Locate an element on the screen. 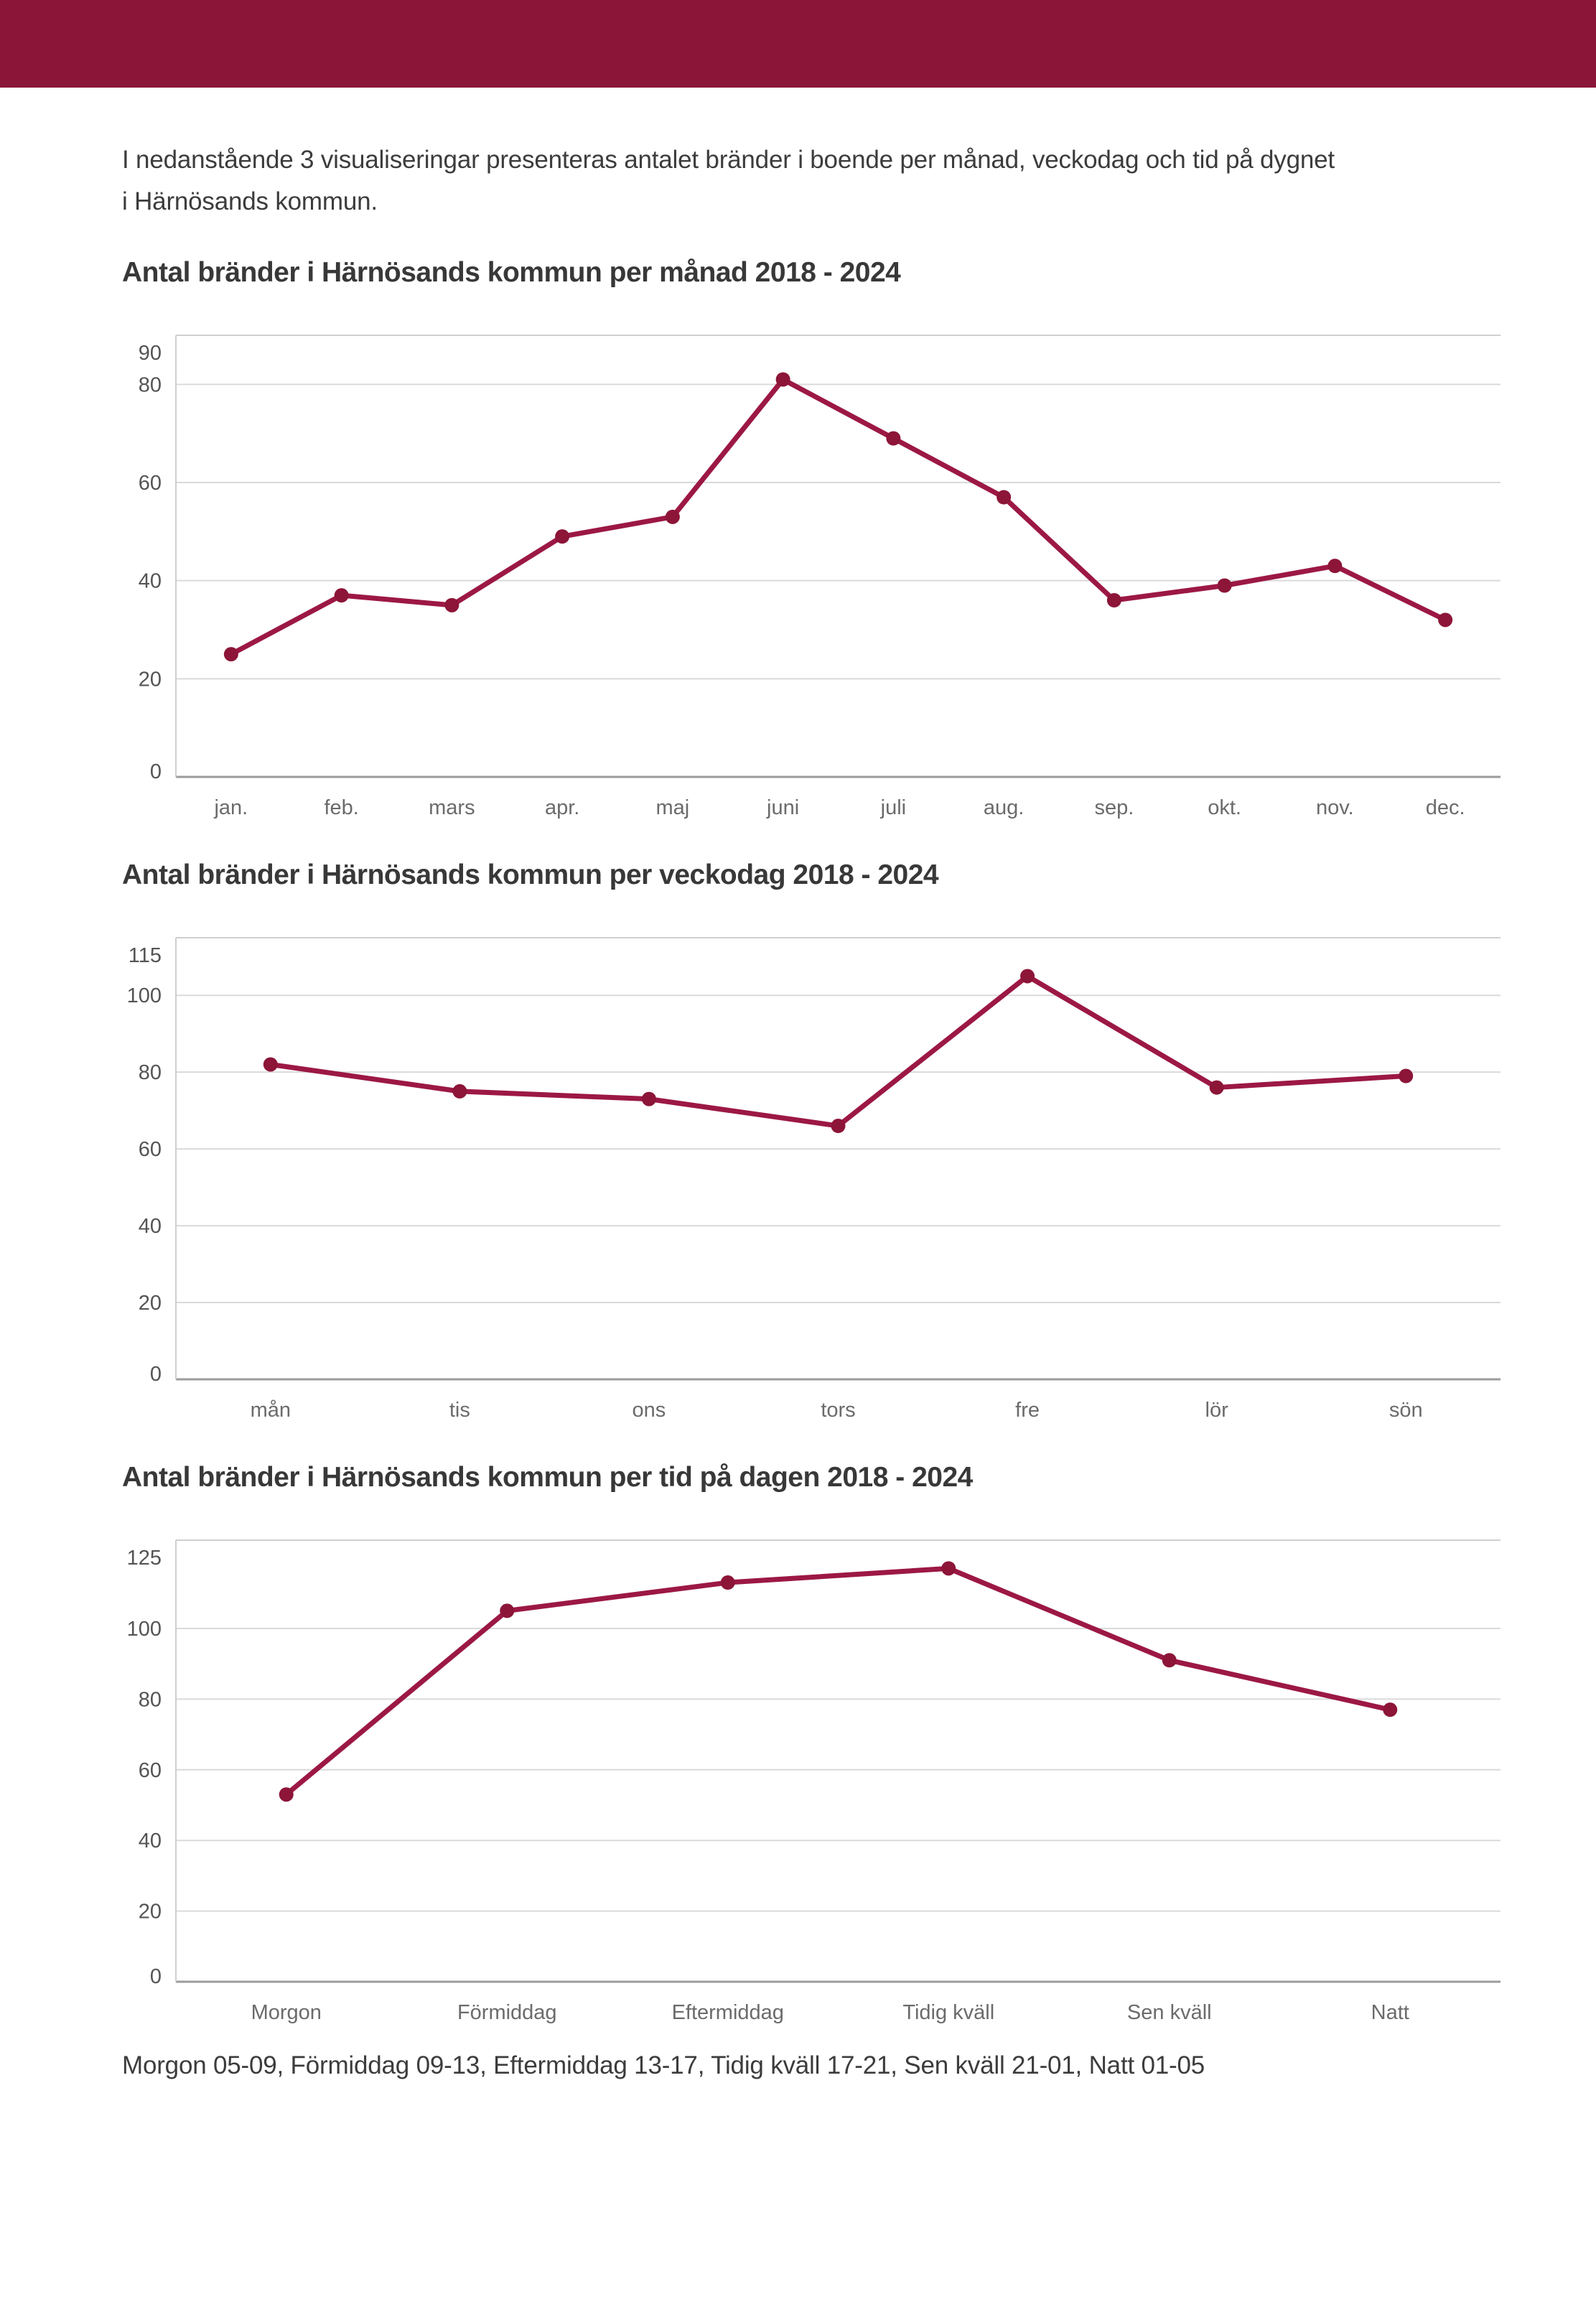  x-axis-category-label: sön is located at coordinates (1406, 1410).